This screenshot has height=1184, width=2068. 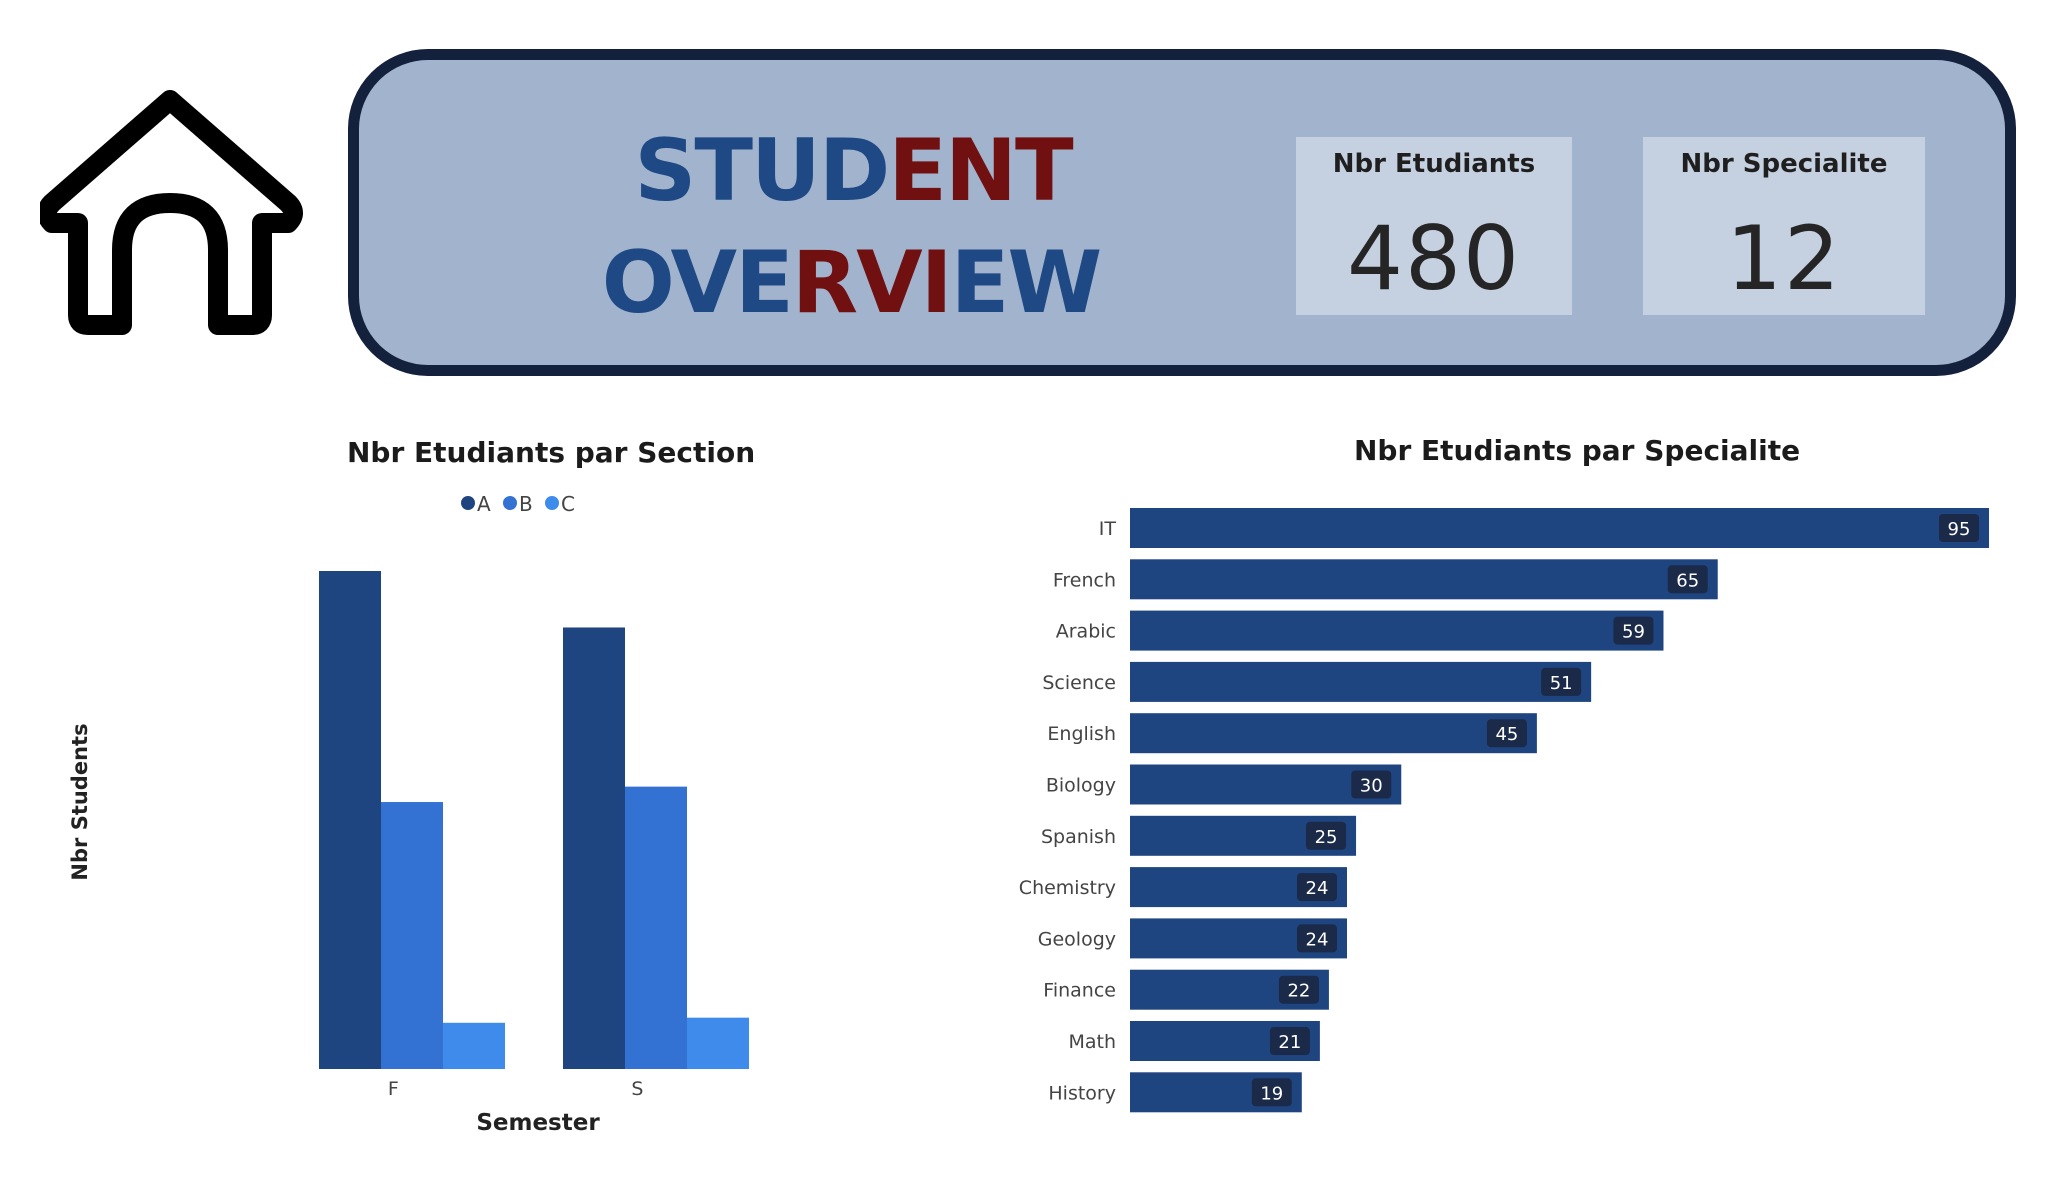 What do you see at coordinates (872, 283) in the screenshot?
I see `title-part: RVI` at bounding box center [872, 283].